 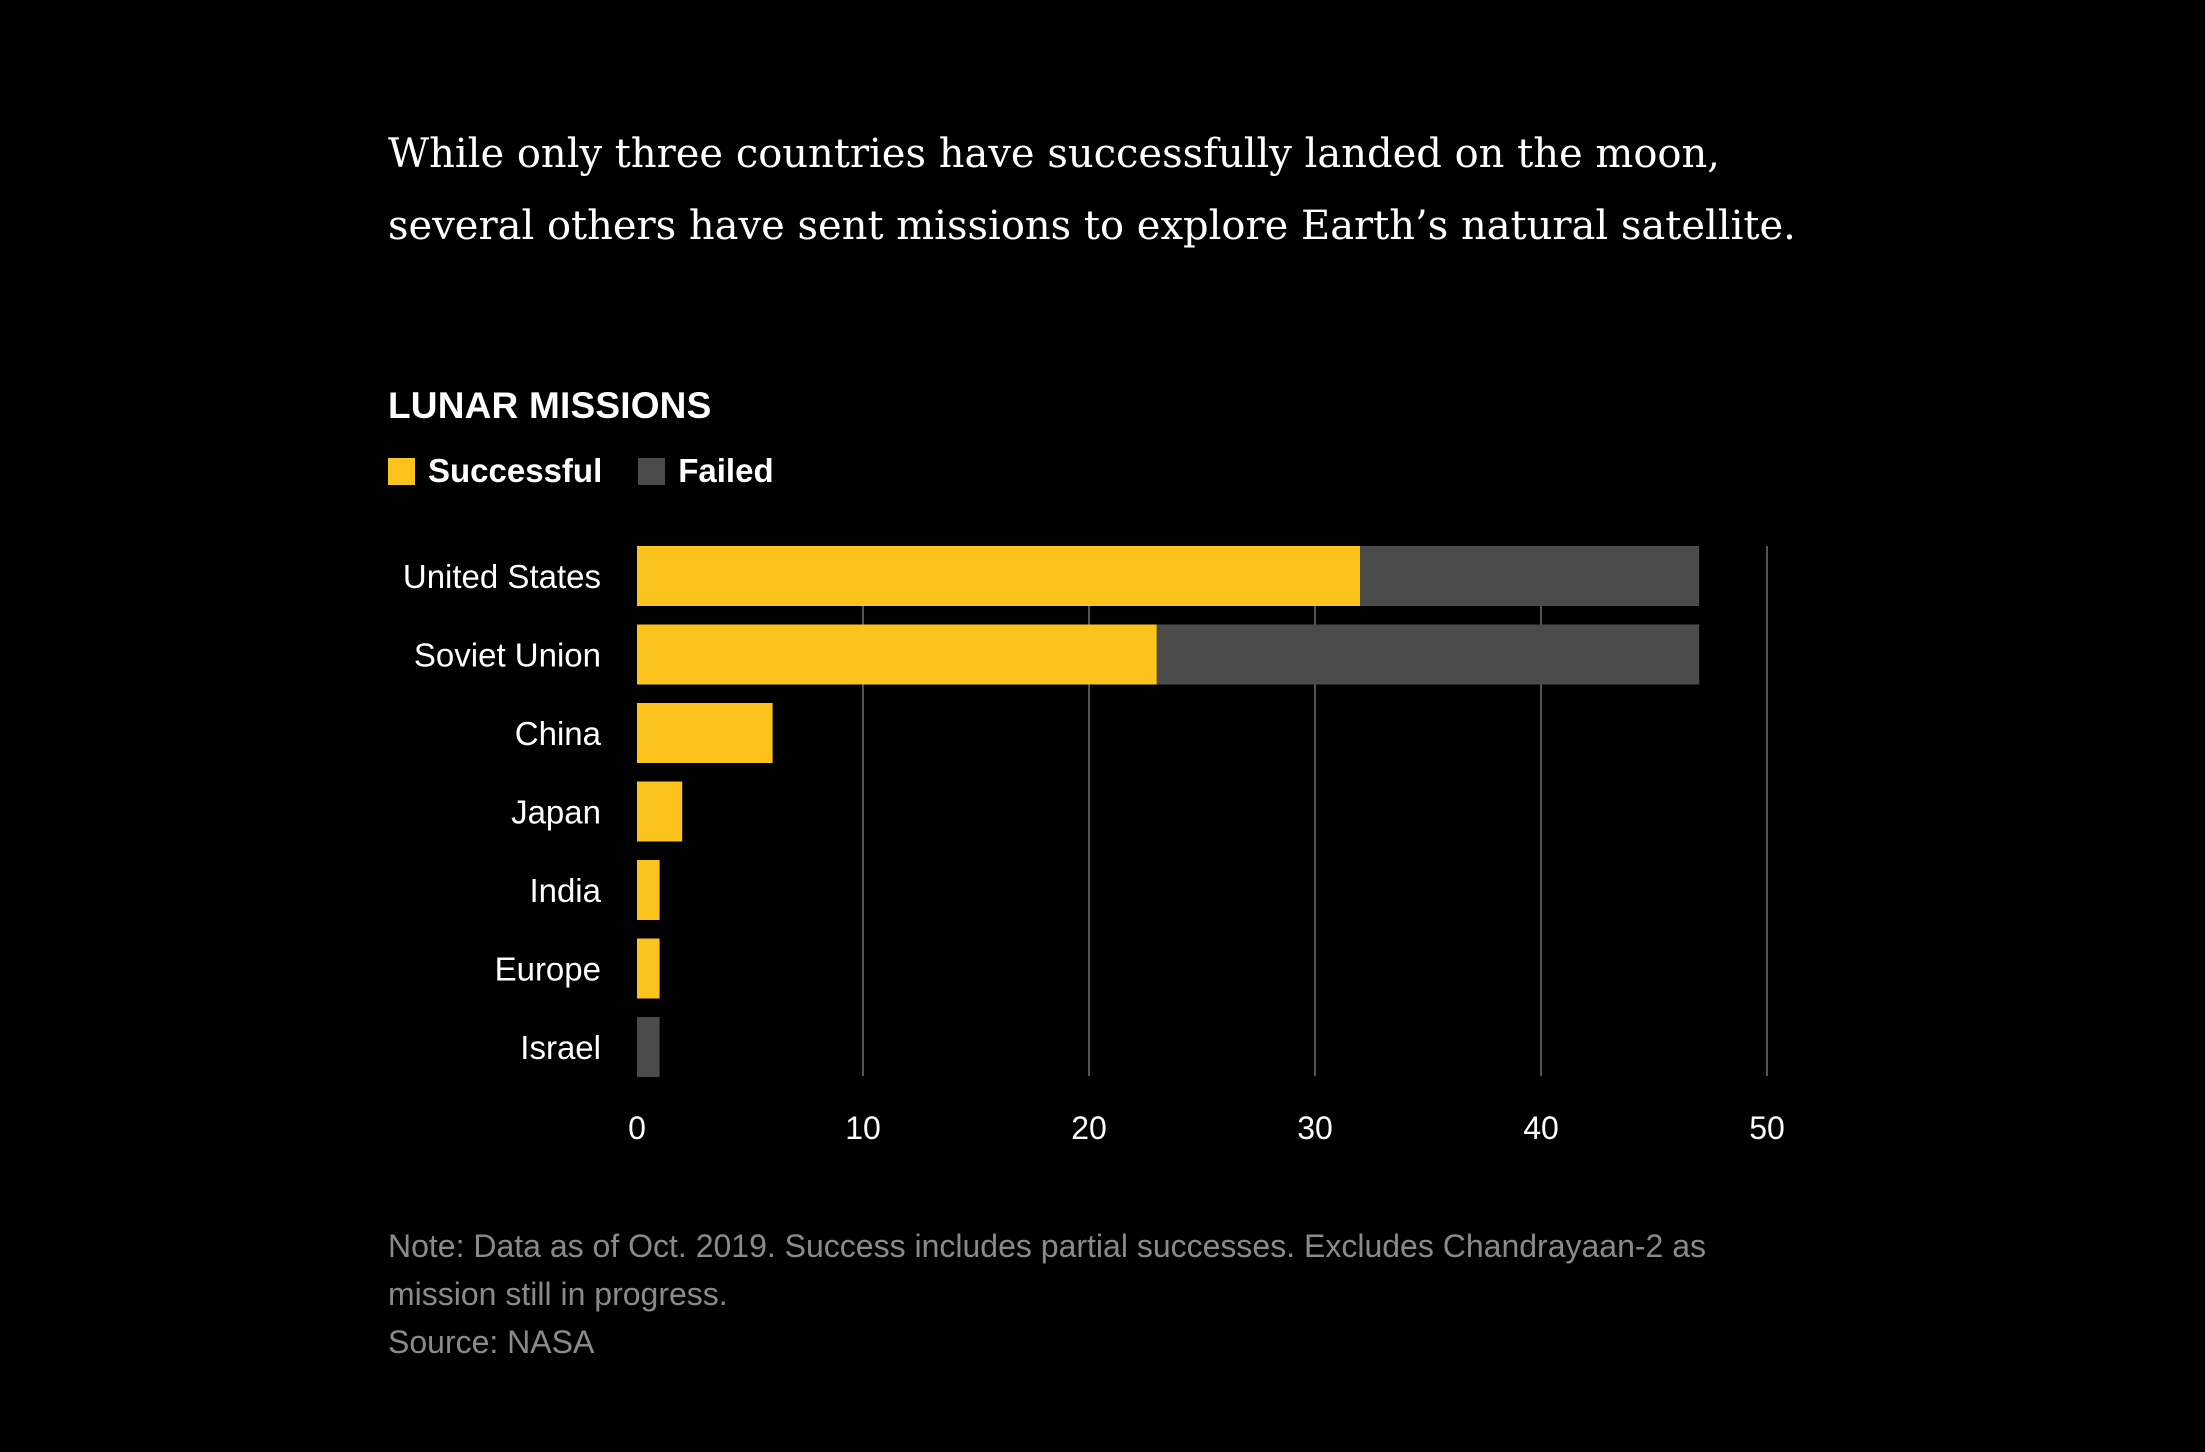 I want to click on legend-label-failed: Failed, so click(x=726, y=470).